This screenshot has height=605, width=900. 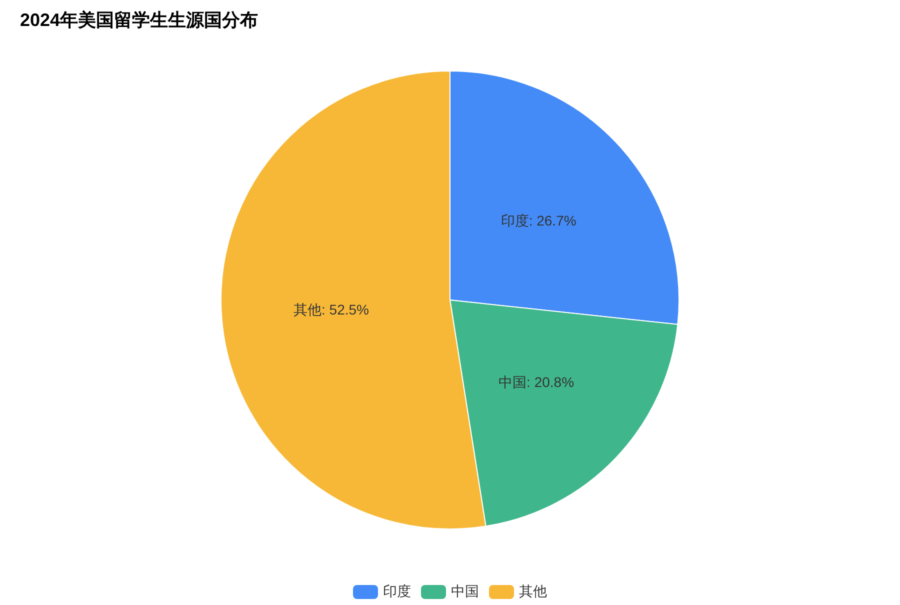 What do you see at coordinates (536, 382) in the screenshot?
I see `data-label: 中国: 20.8%` at bounding box center [536, 382].